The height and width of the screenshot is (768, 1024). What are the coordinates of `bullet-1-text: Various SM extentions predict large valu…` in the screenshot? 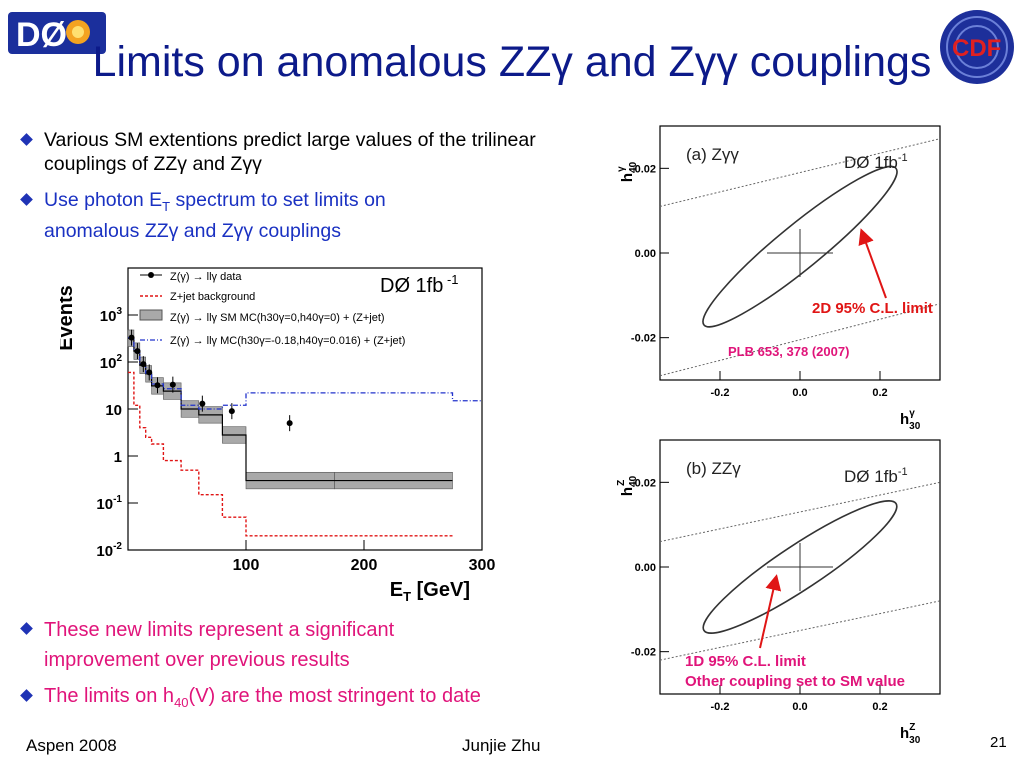 It's located at (290, 152).